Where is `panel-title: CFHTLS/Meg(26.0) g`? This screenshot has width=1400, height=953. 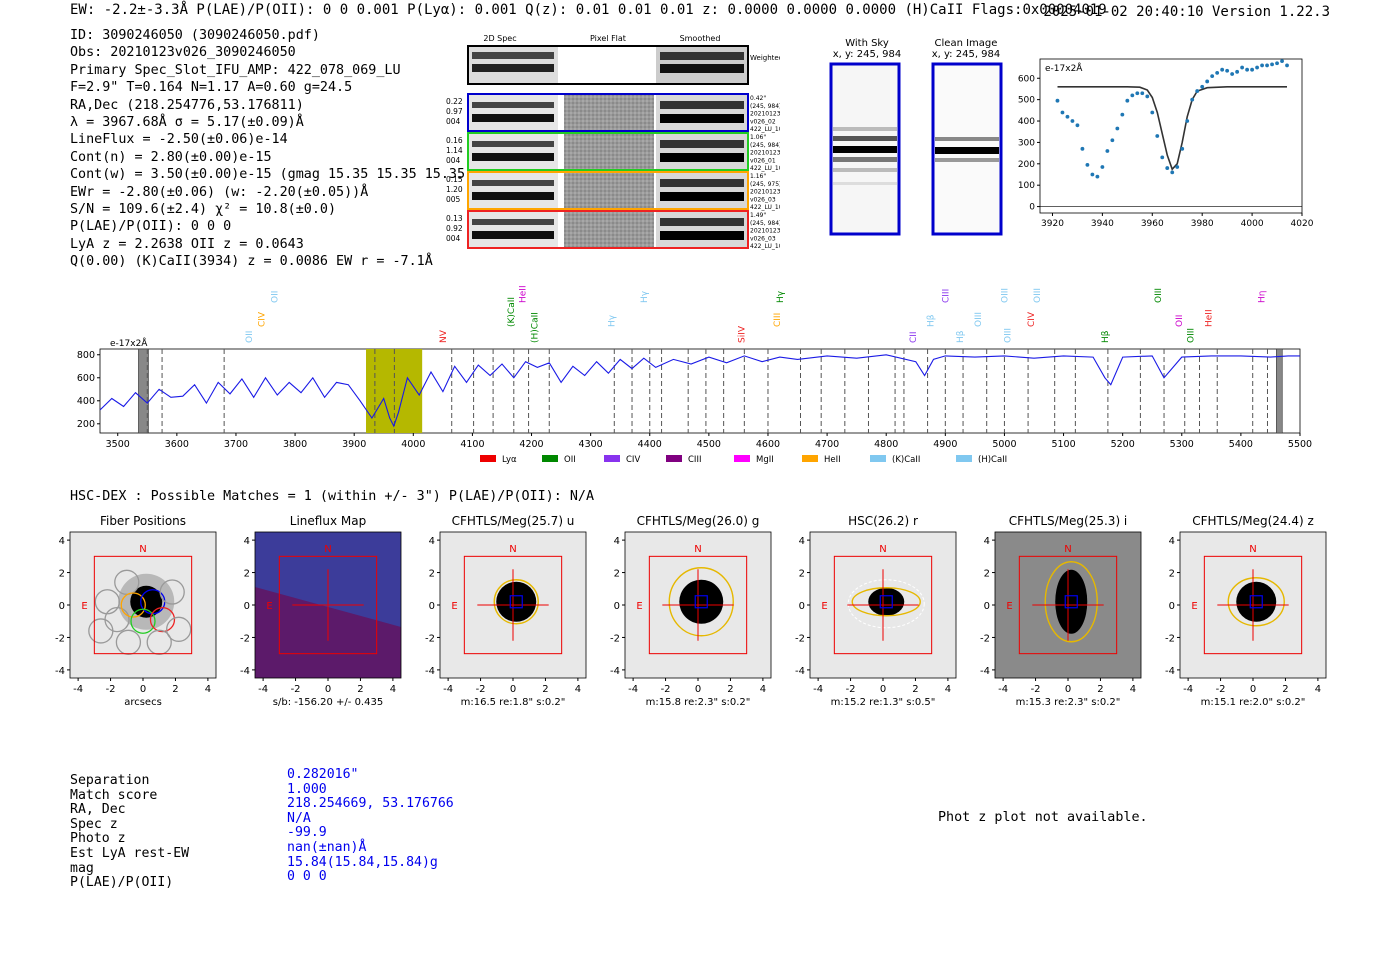
panel-title: CFHTLS/Meg(26.0) g is located at coordinates (698, 521).